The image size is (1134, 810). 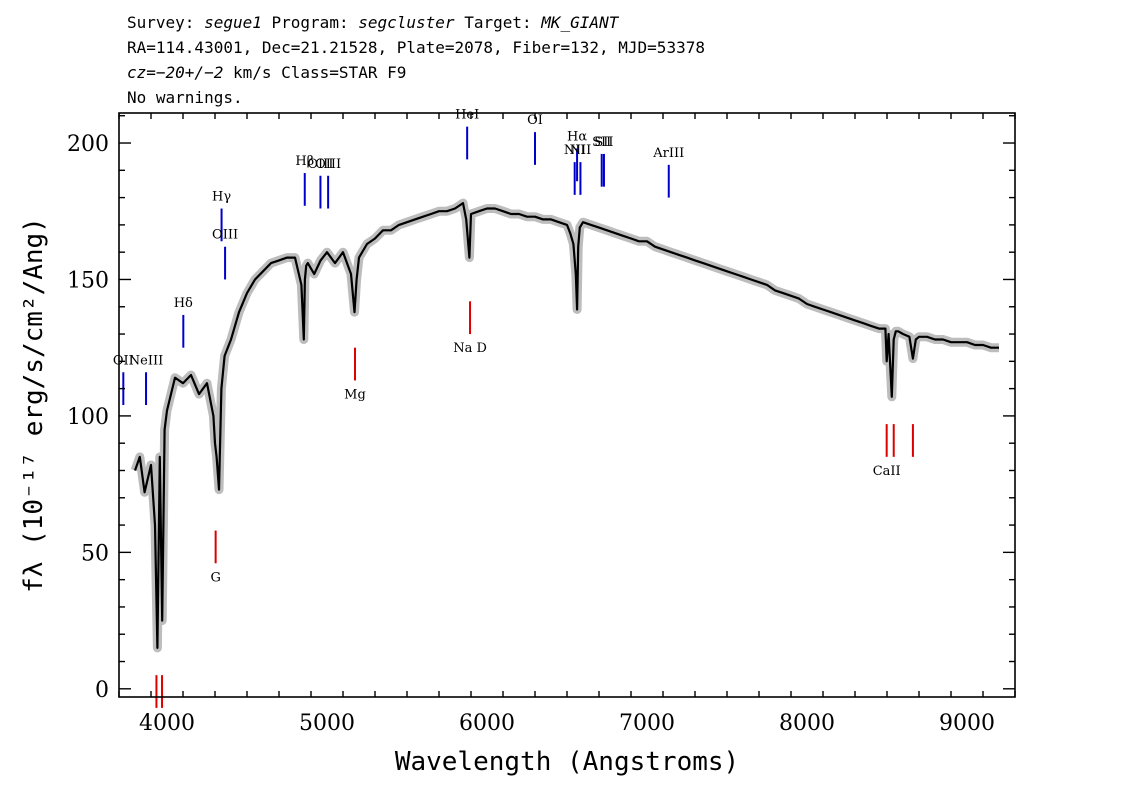 What do you see at coordinates (221, 197) in the screenshot?
I see `emission-line-label: Hγ` at bounding box center [221, 197].